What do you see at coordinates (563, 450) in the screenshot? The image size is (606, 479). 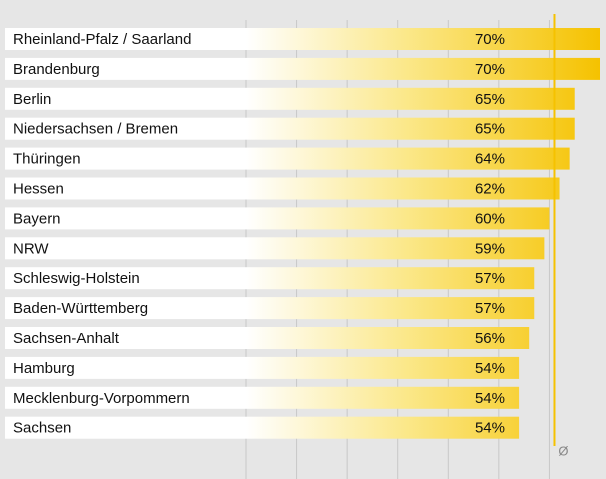 I see `average-label: Ø` at bounding box center [563, 450].